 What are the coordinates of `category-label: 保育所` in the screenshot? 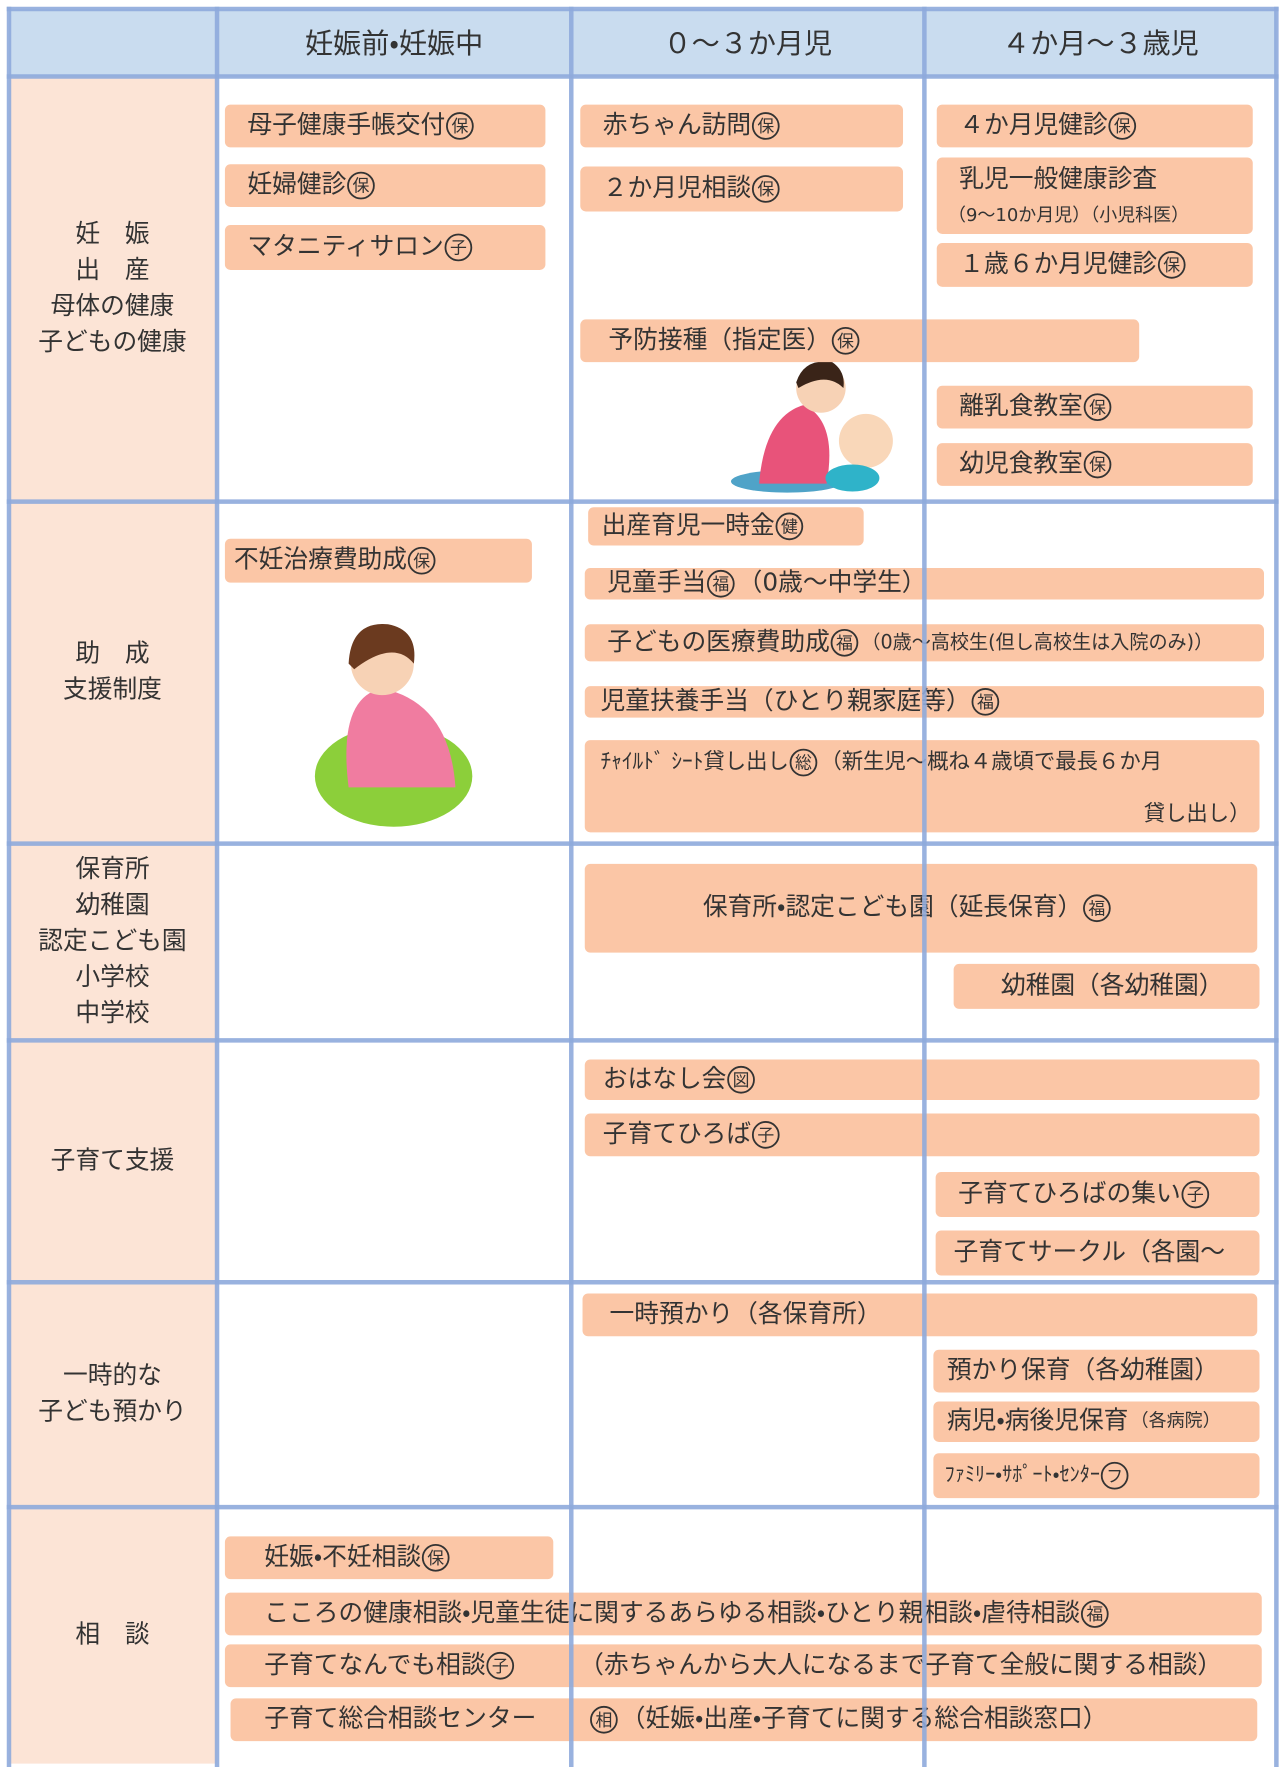 It's located at (112, 868).